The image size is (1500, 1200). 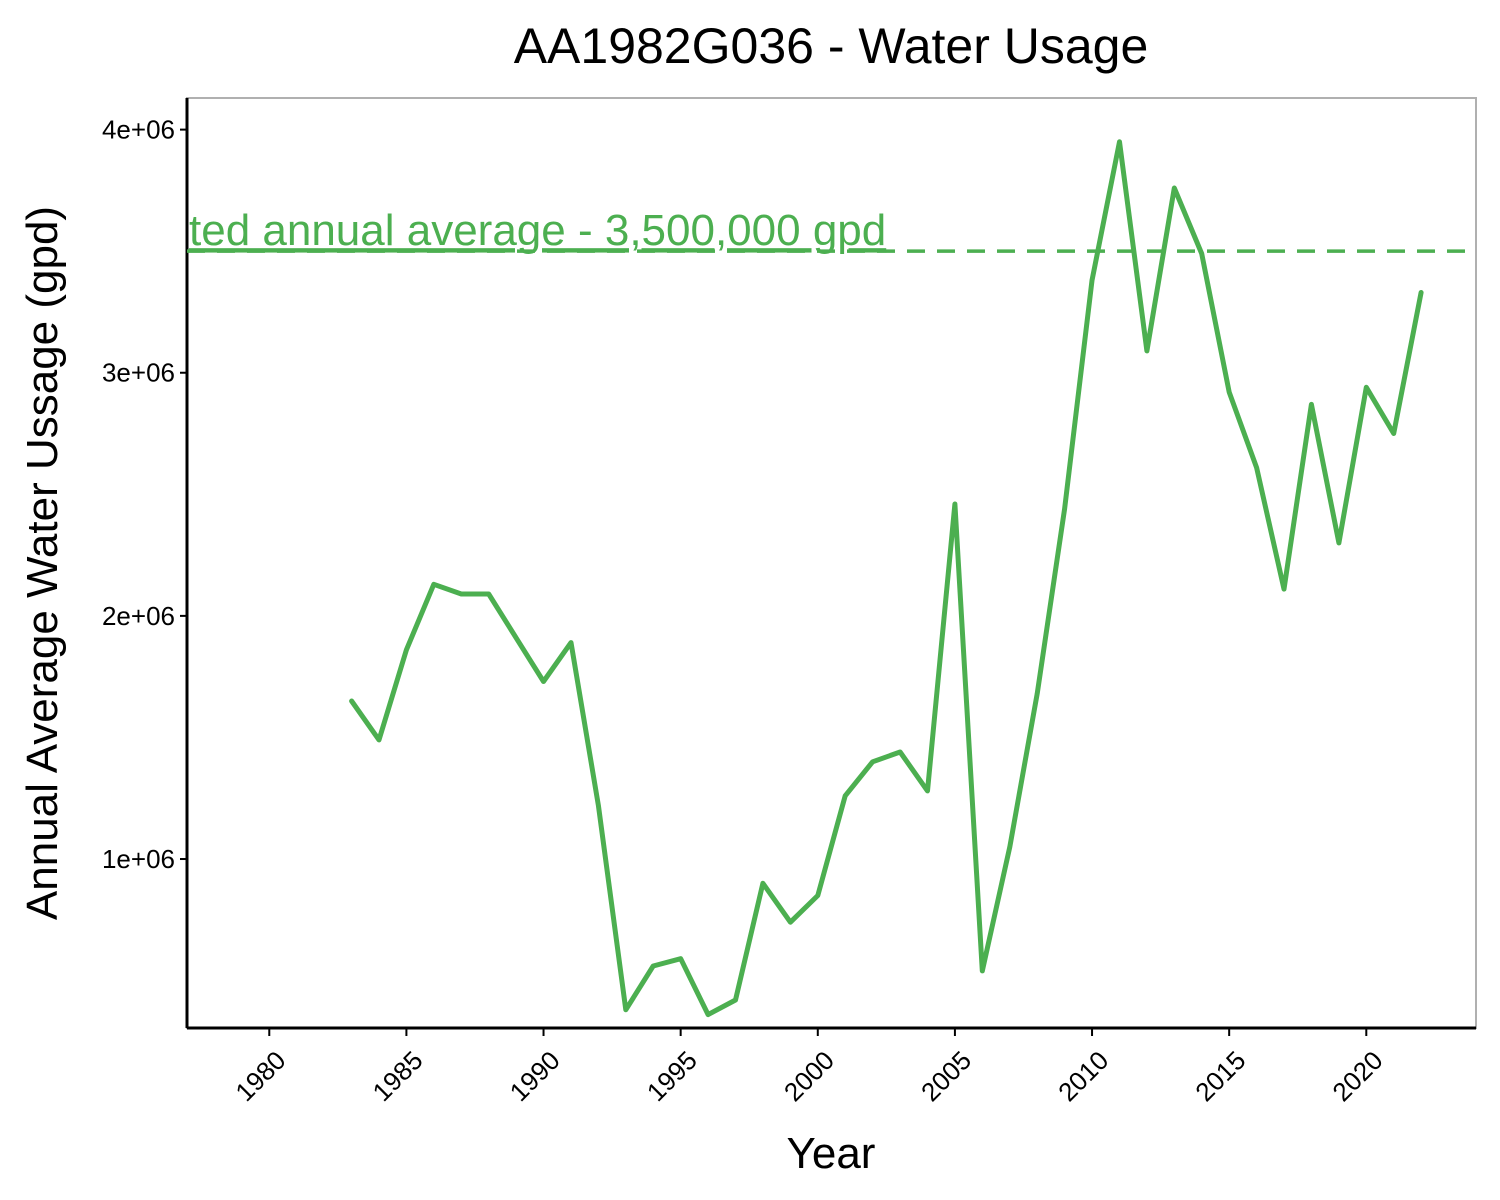 I want to click on y-axis-ticks: 1e+06 2e+06 3e+06 4e+06, so click(x=144, y=494).